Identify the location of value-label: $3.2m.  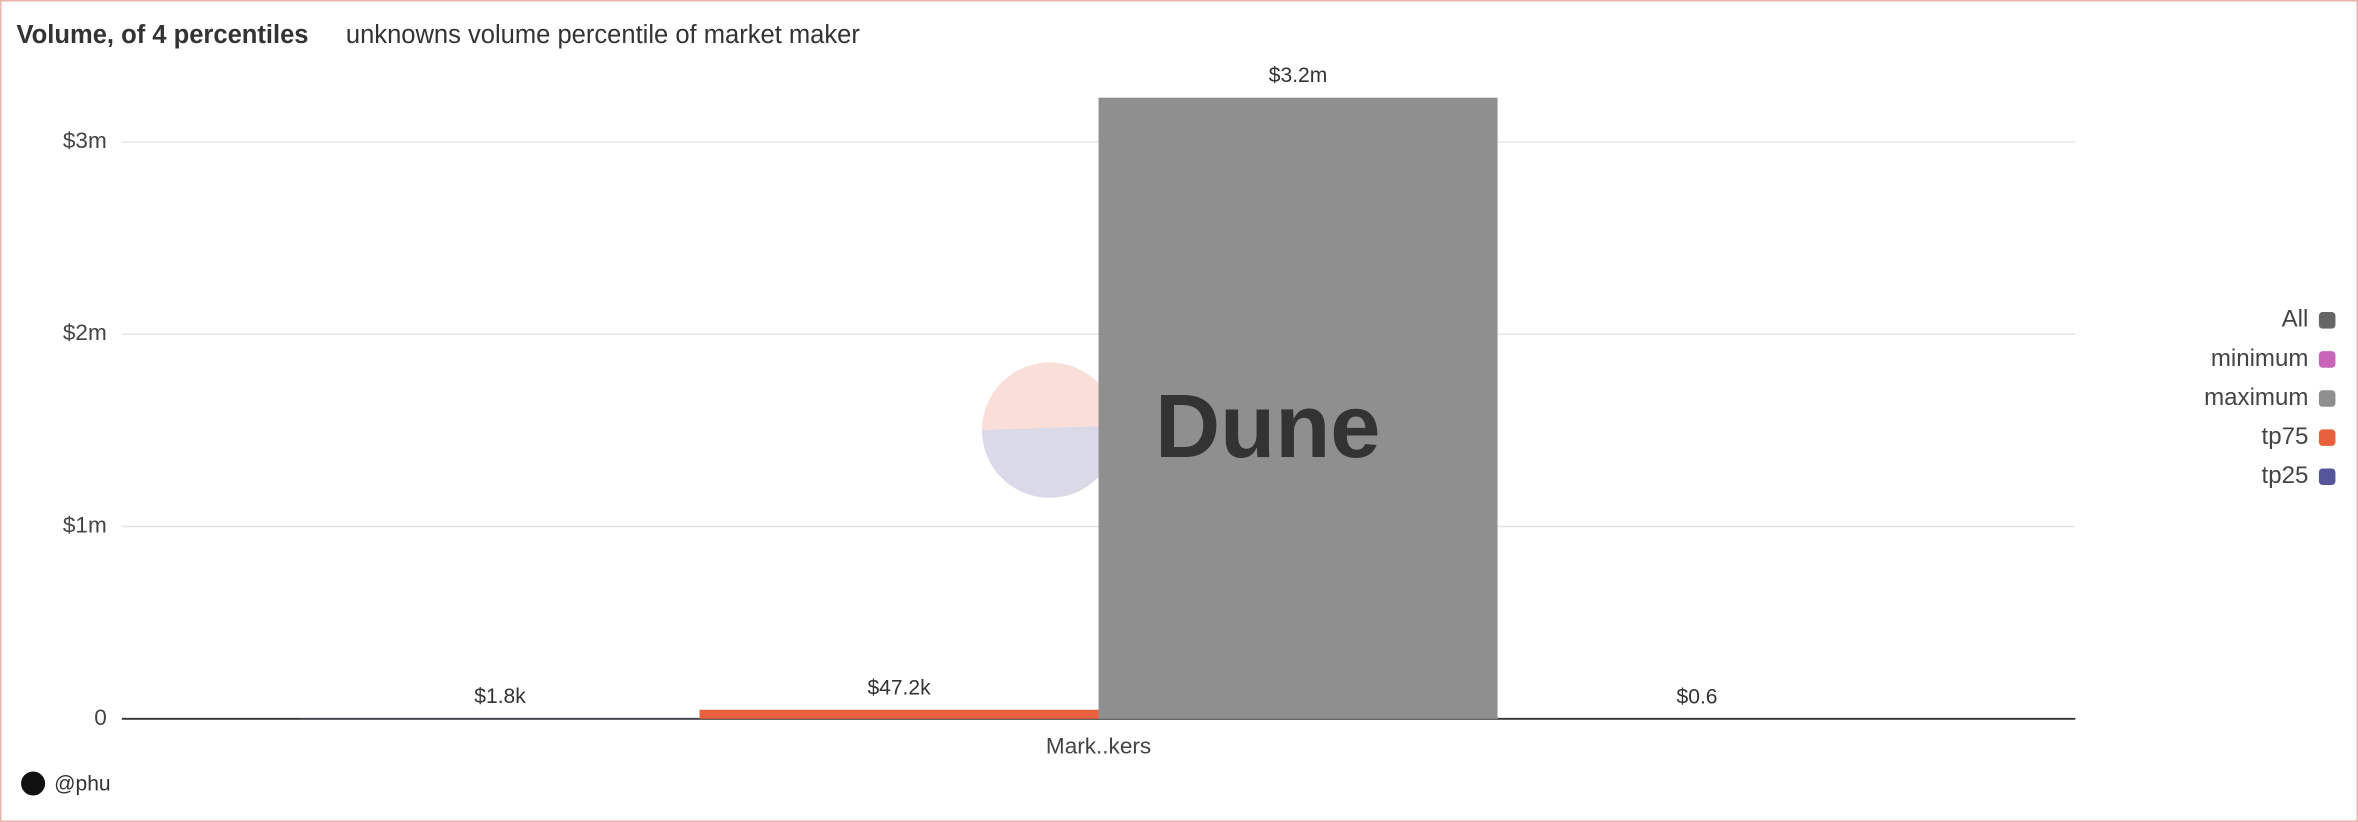
(1298, 75).